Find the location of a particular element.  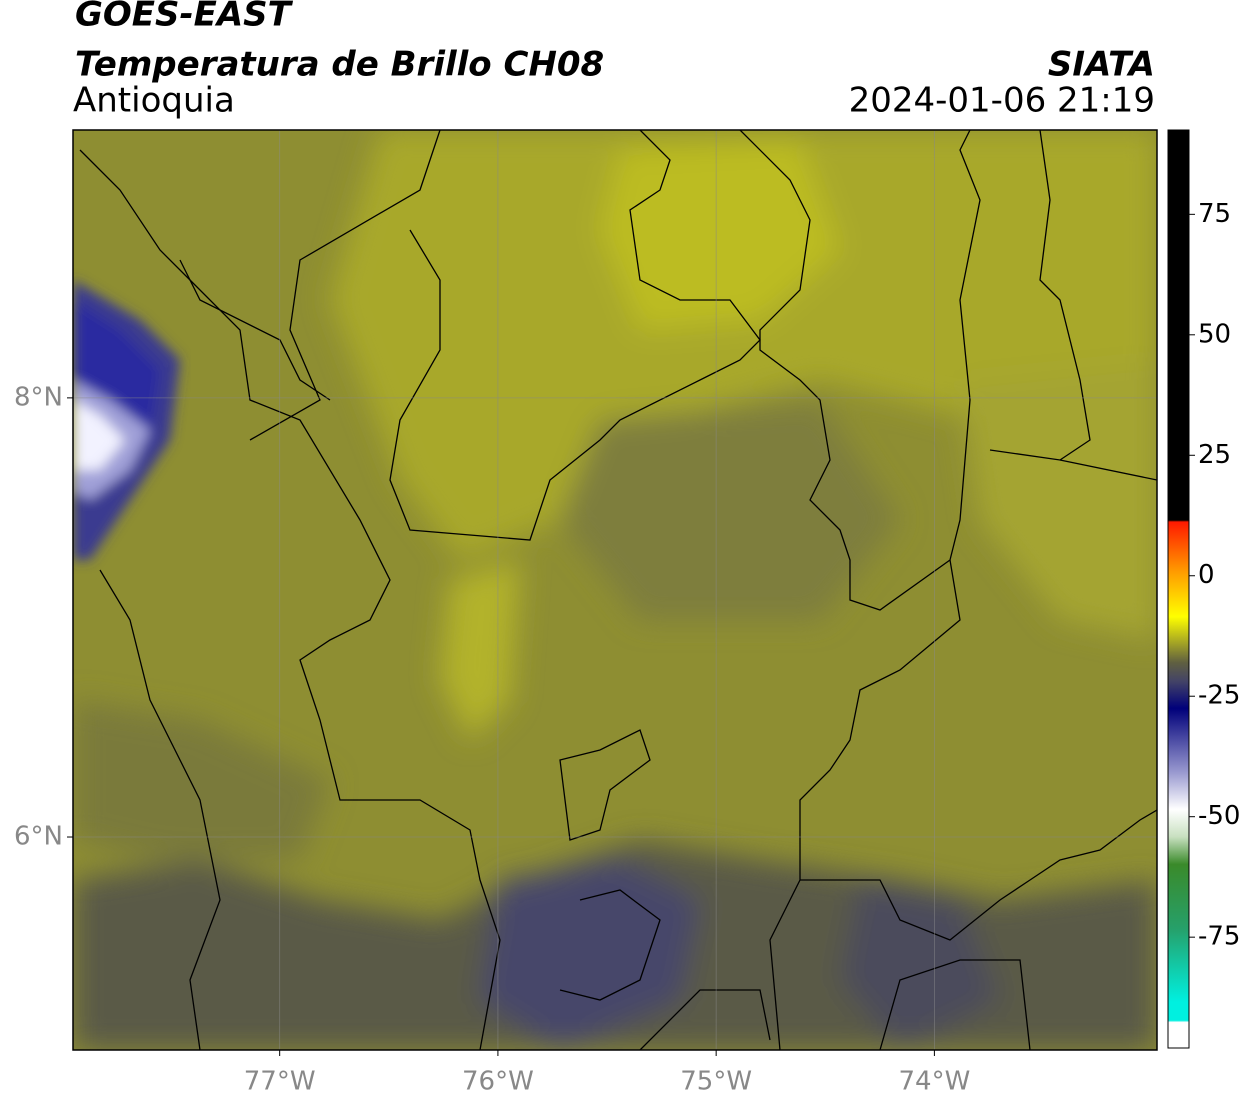

y-tick-label: 8°N is located at coordinates (38, 397).